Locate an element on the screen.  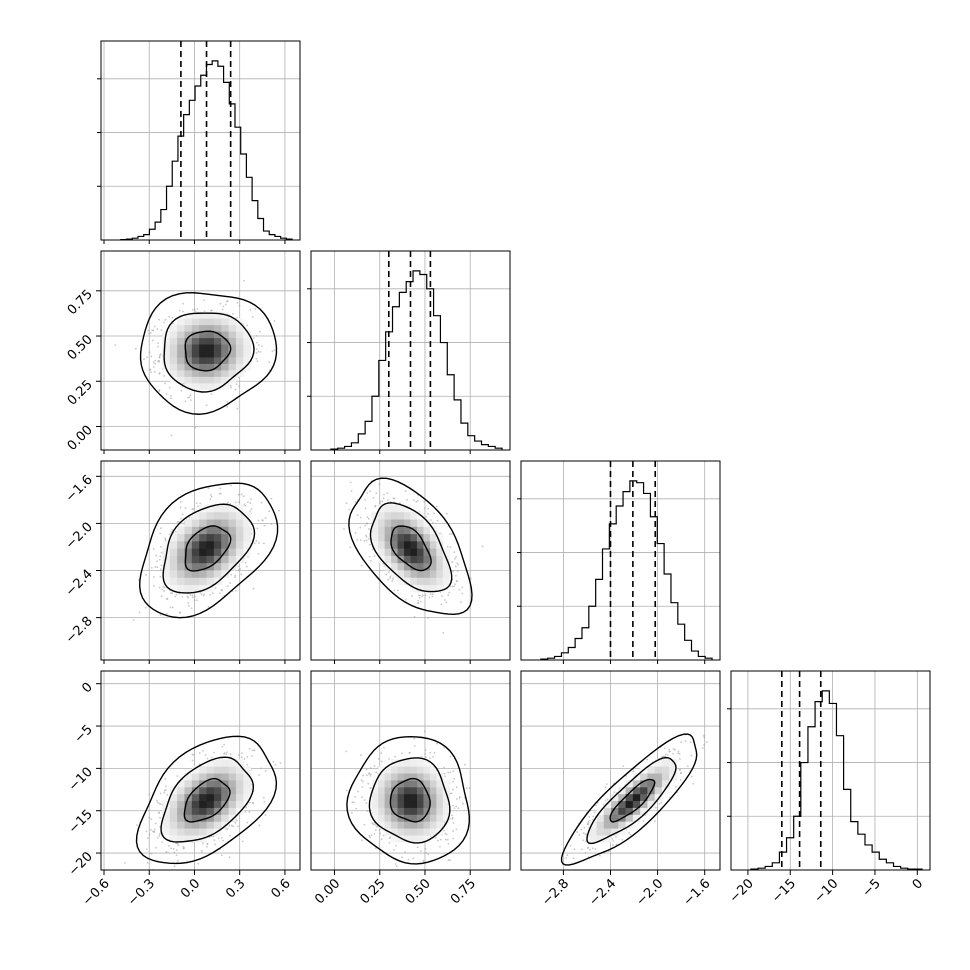
y-tick-label: −2.4 is located at coordinates (79, 583).